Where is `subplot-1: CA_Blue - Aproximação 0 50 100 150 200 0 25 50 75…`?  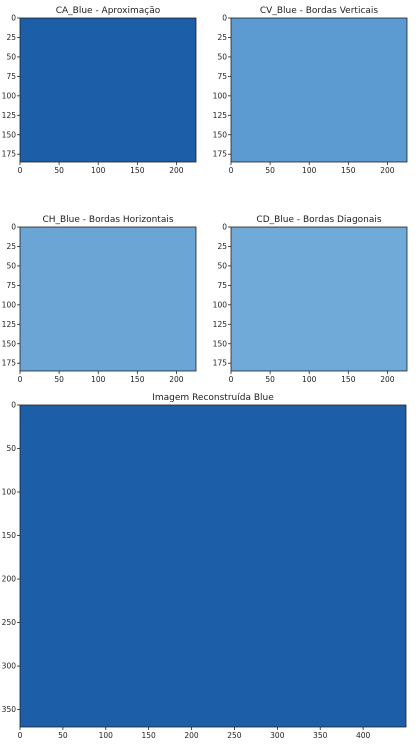 subplot-1: CA_Blue - Aproximação 0 50 100 150 200 0 25 50 75… is located at coordinates (99, 90).